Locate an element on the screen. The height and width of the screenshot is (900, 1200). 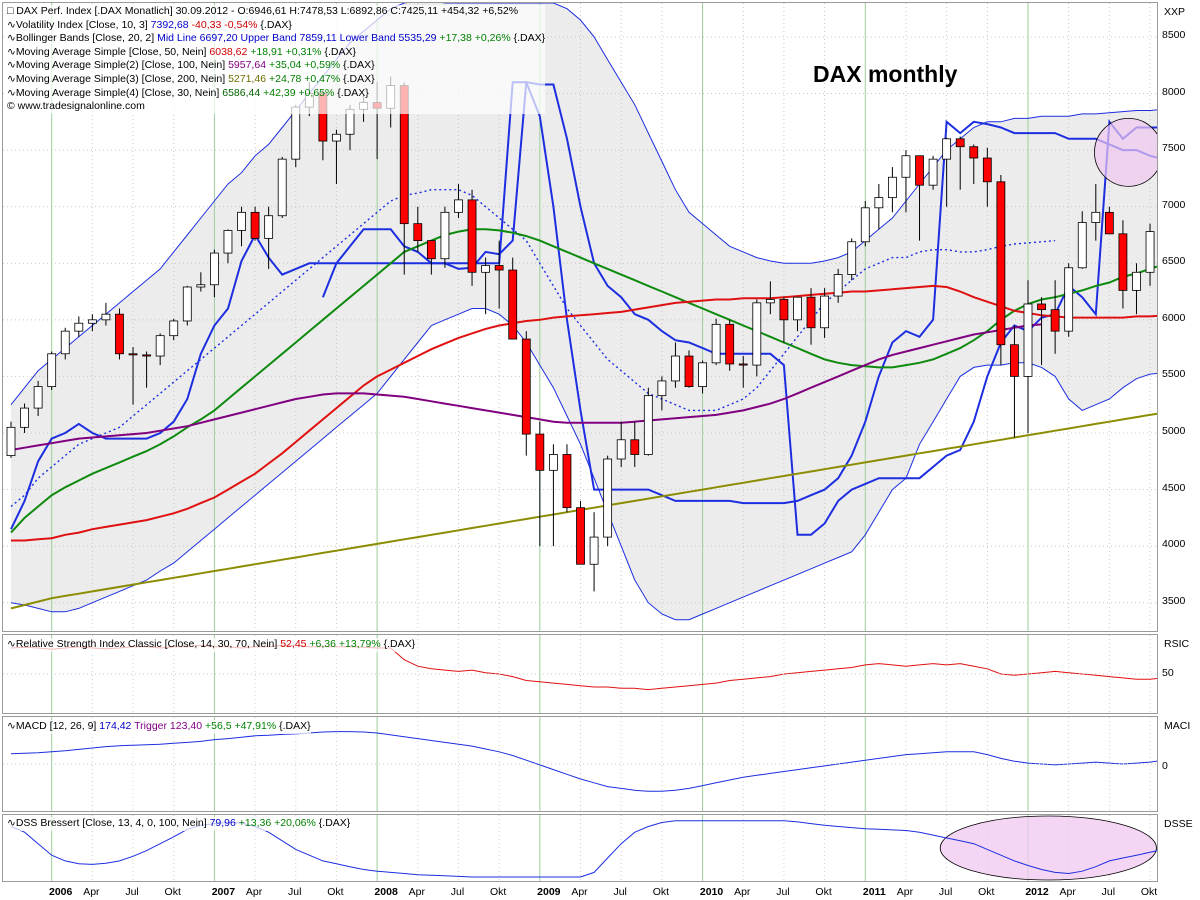
price-tick-3500: 3500 is located at coordinates (1174, 600).